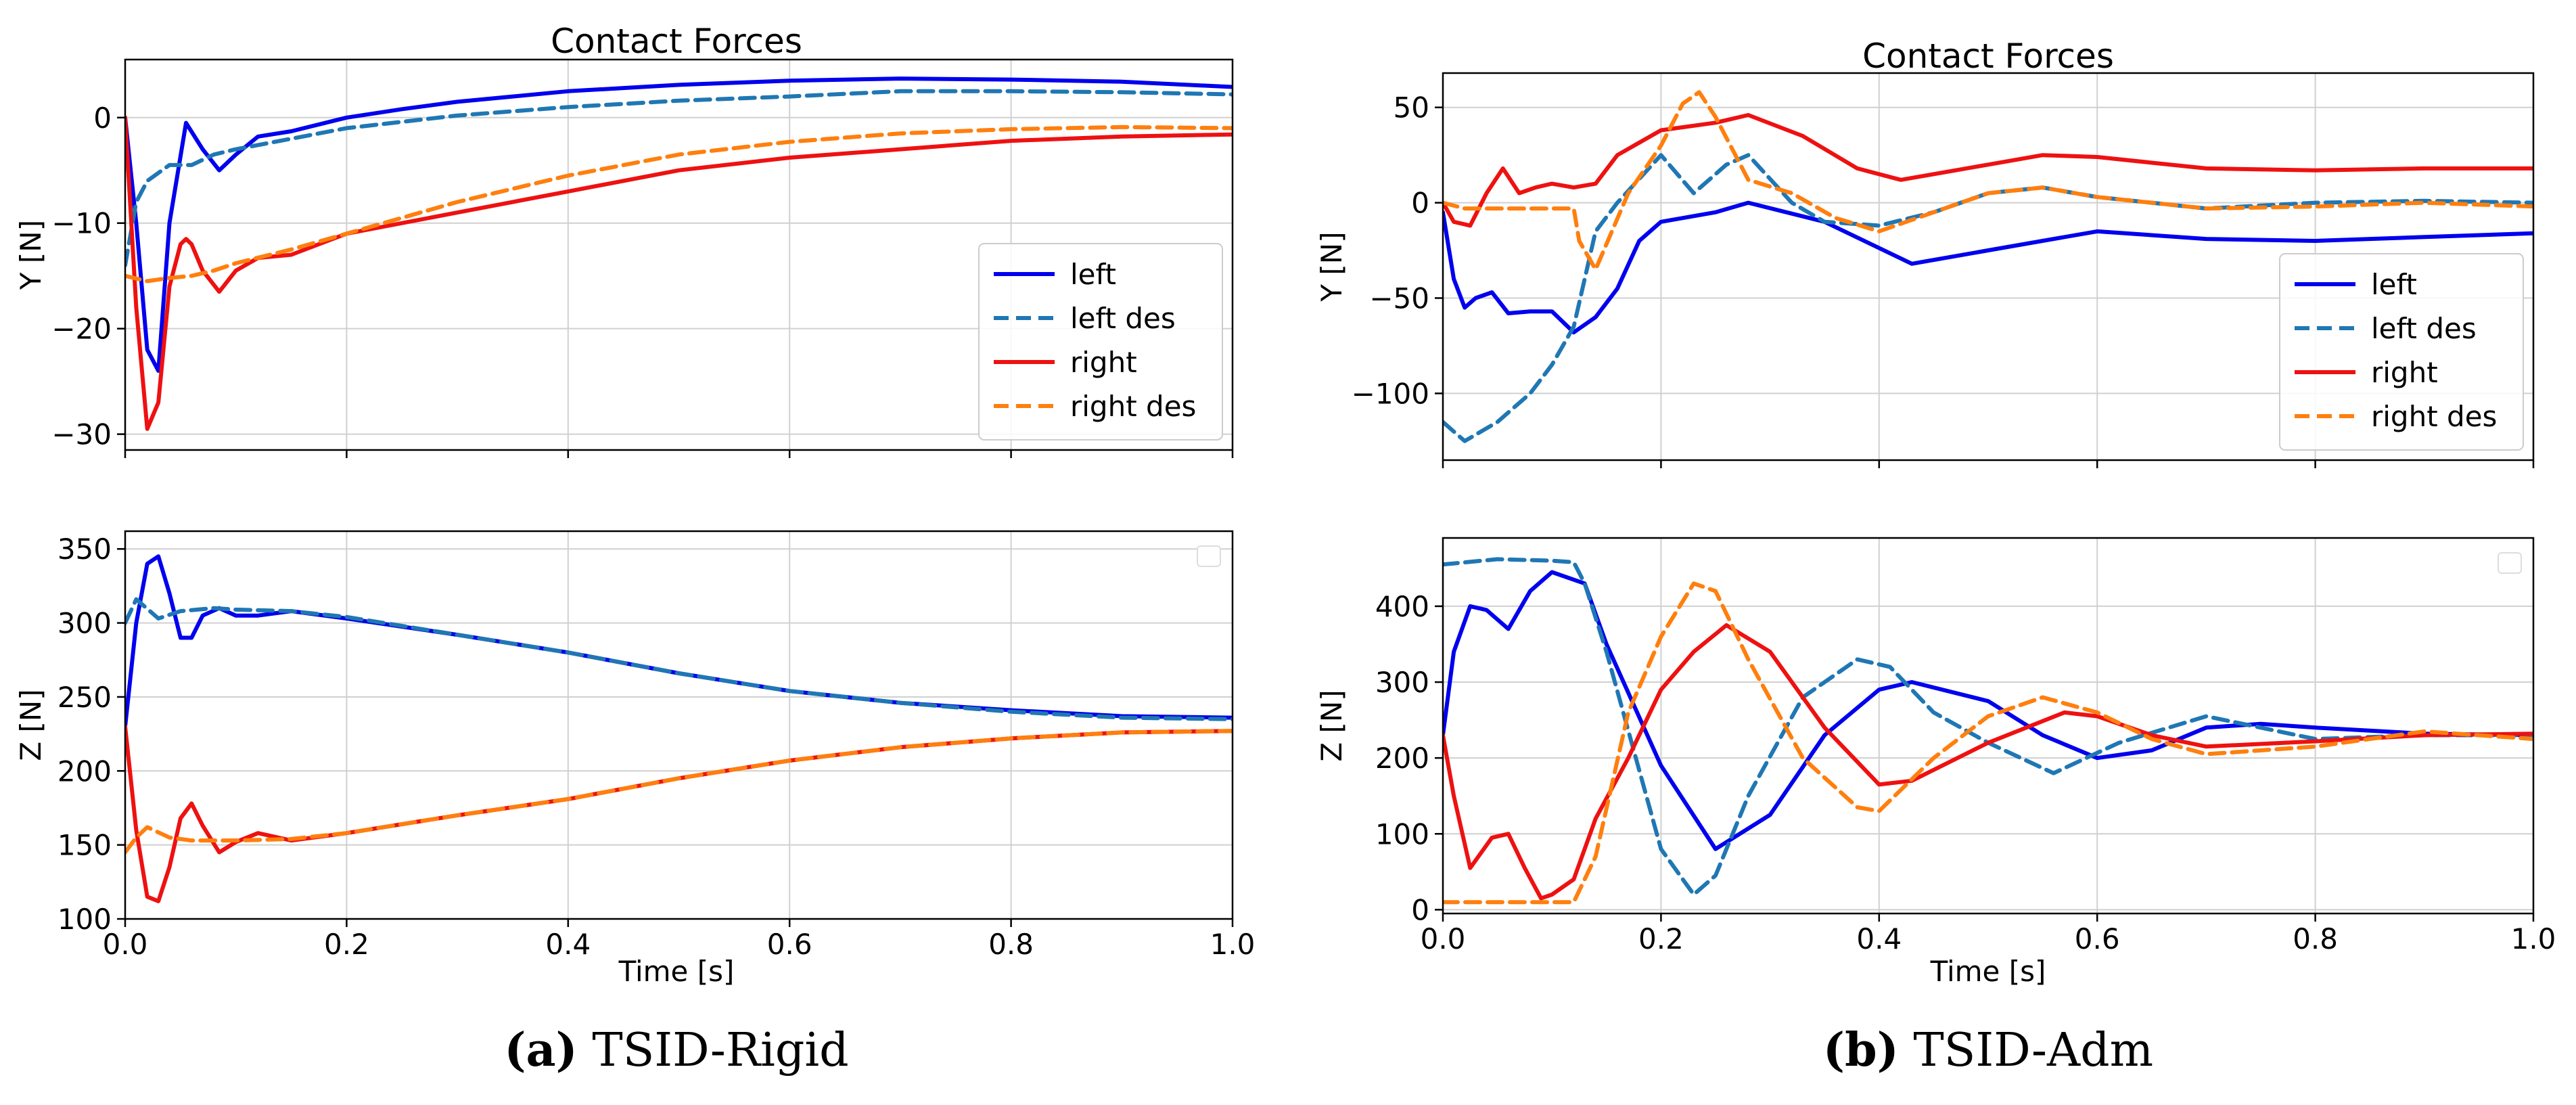  What do you see at coordinates (2394, 284) in the screenshot?
I see `legend-label-b-top-left: left` at bounding box center [2394, 284].